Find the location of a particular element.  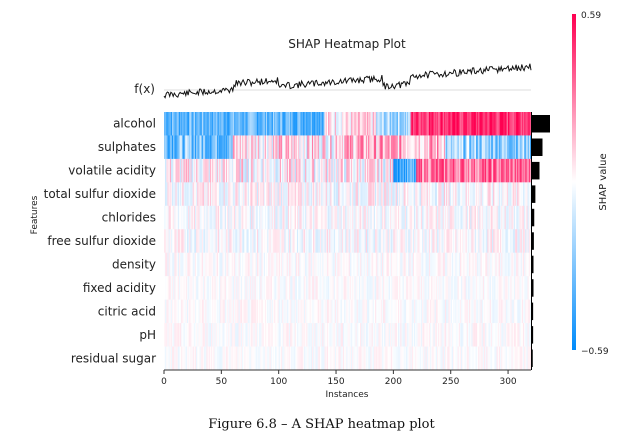

x-axis-ticks: 0 50 100 150 200 250 300 is located at coordinates (339, 378).